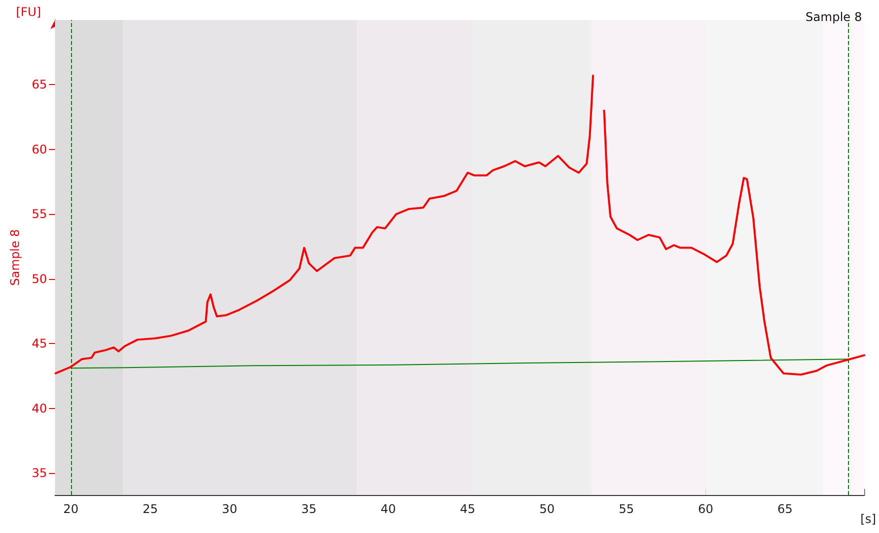  Describe the element at coordinates (309, 509) in the screenshot. I see `x-tick-label: 35` at that location.